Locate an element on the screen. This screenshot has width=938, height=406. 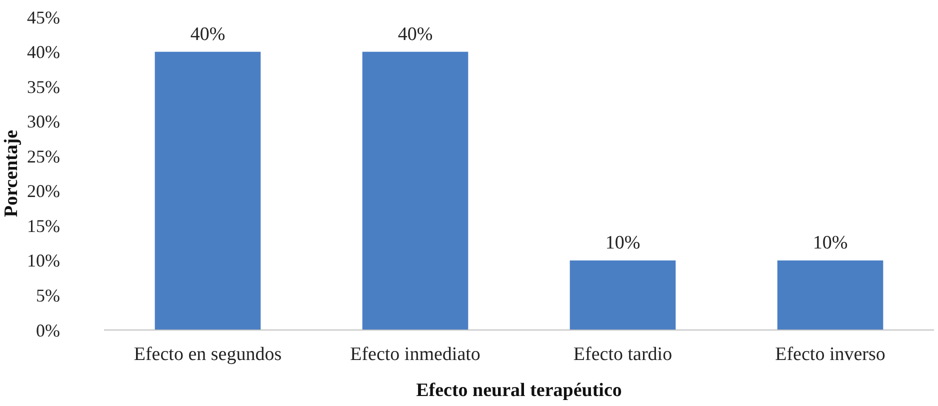
y-tick-label: 5% is located at coordinates (48, 296).